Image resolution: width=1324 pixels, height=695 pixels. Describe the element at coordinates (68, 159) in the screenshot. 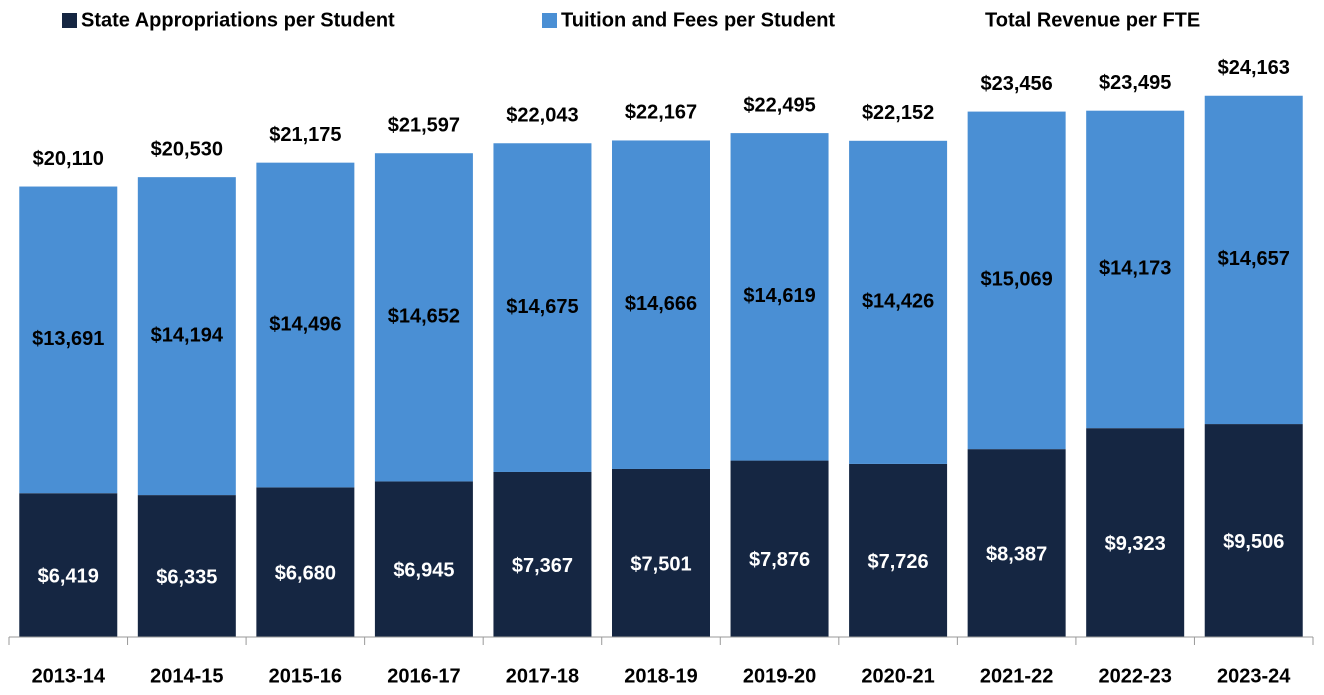

I see `total-label: $20,110` at that location.